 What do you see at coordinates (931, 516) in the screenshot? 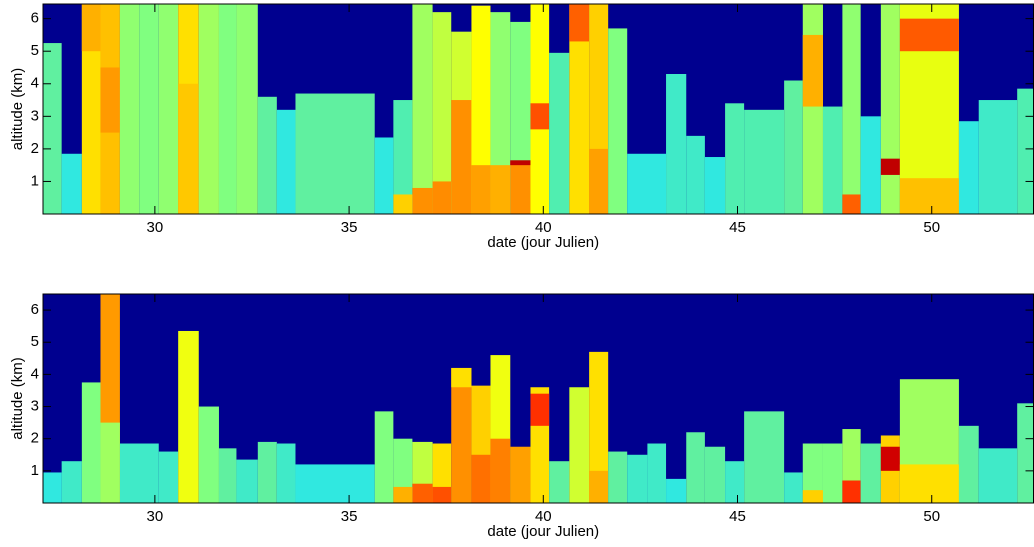
I see `x-tick-label: 50` at bounding box center [931, 516].